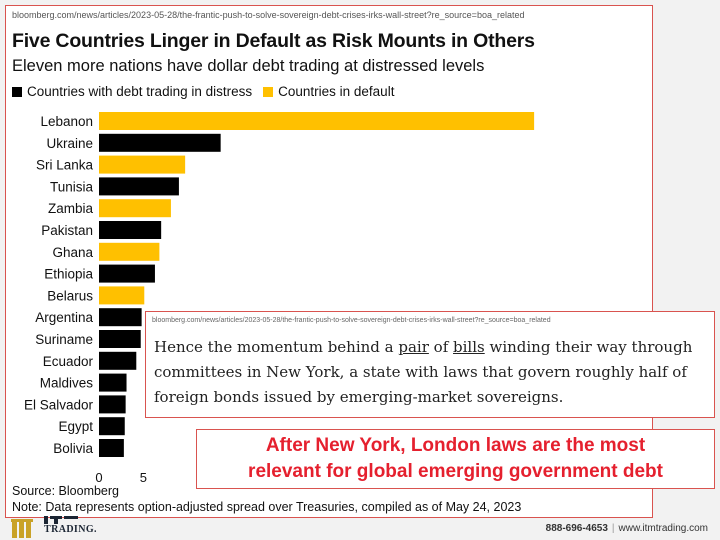  I want to click on bar-suriname, so click(120, 339).